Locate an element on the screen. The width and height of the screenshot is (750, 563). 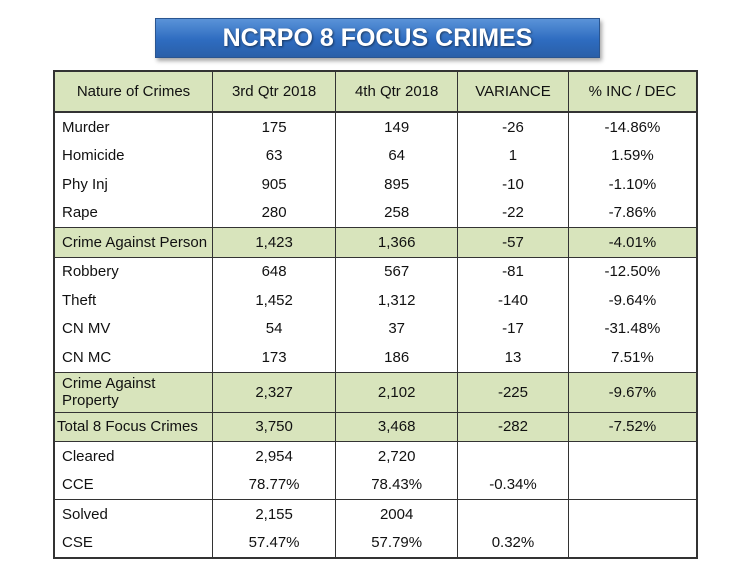
crime-label-cell: Robbery is located at coordinates (133, 271).